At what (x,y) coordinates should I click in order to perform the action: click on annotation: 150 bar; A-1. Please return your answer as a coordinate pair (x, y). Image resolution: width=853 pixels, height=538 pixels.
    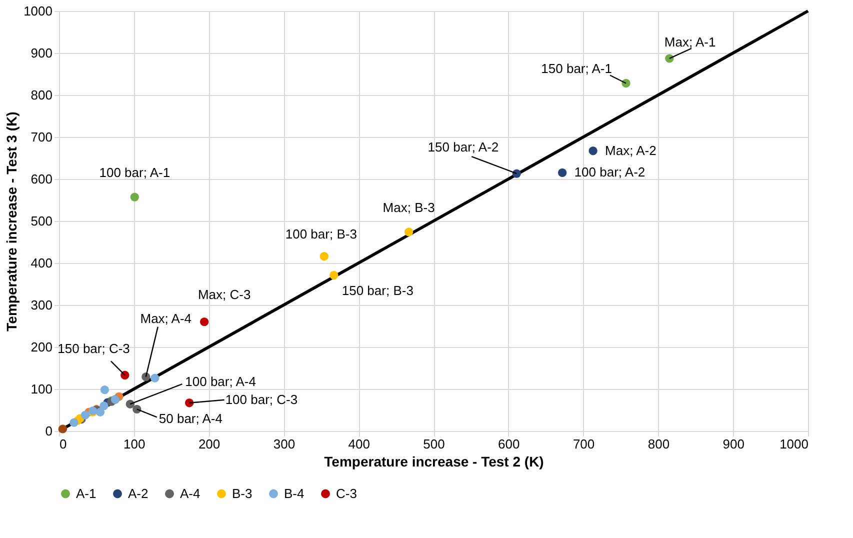
    Looking at the image, I should click on (576, 68).